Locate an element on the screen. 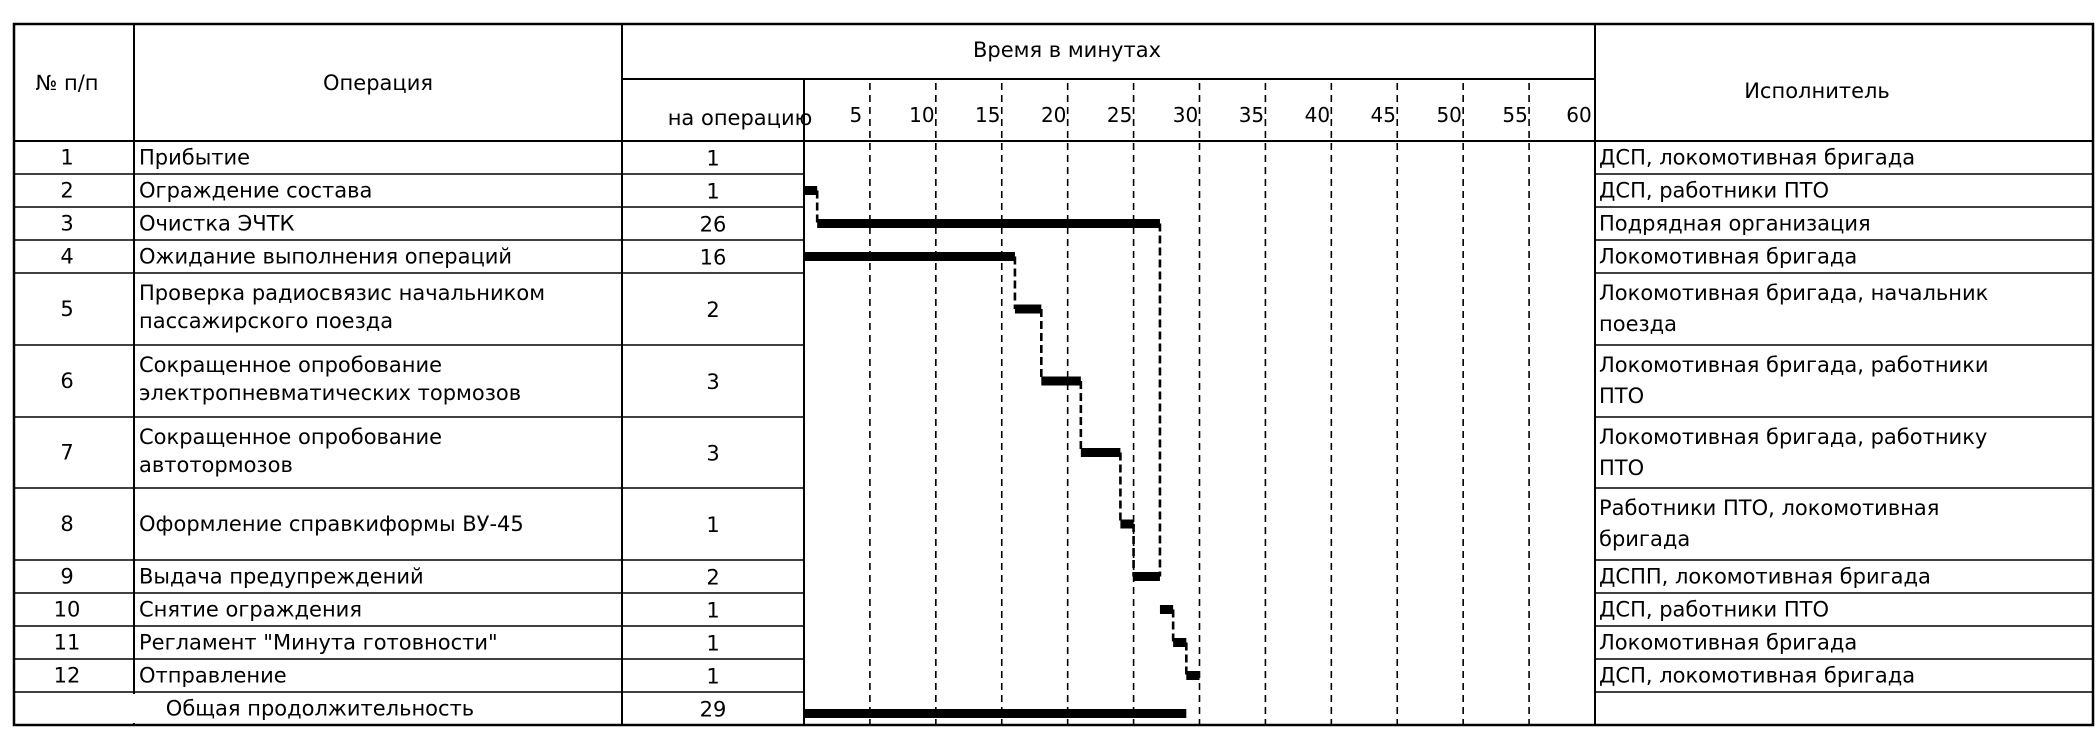 The height and width of the screenshot is (743, 2100). row-number: 2 is located at coordinates (66, 191).